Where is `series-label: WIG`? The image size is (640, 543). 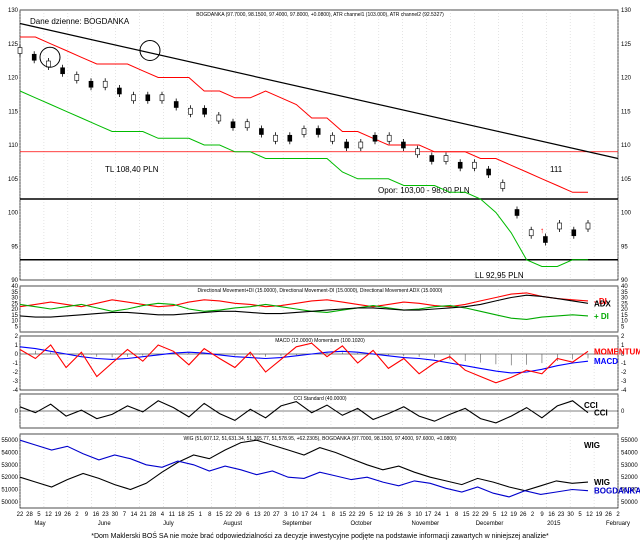
series-label: WIG is located at coordinates (602, 482).